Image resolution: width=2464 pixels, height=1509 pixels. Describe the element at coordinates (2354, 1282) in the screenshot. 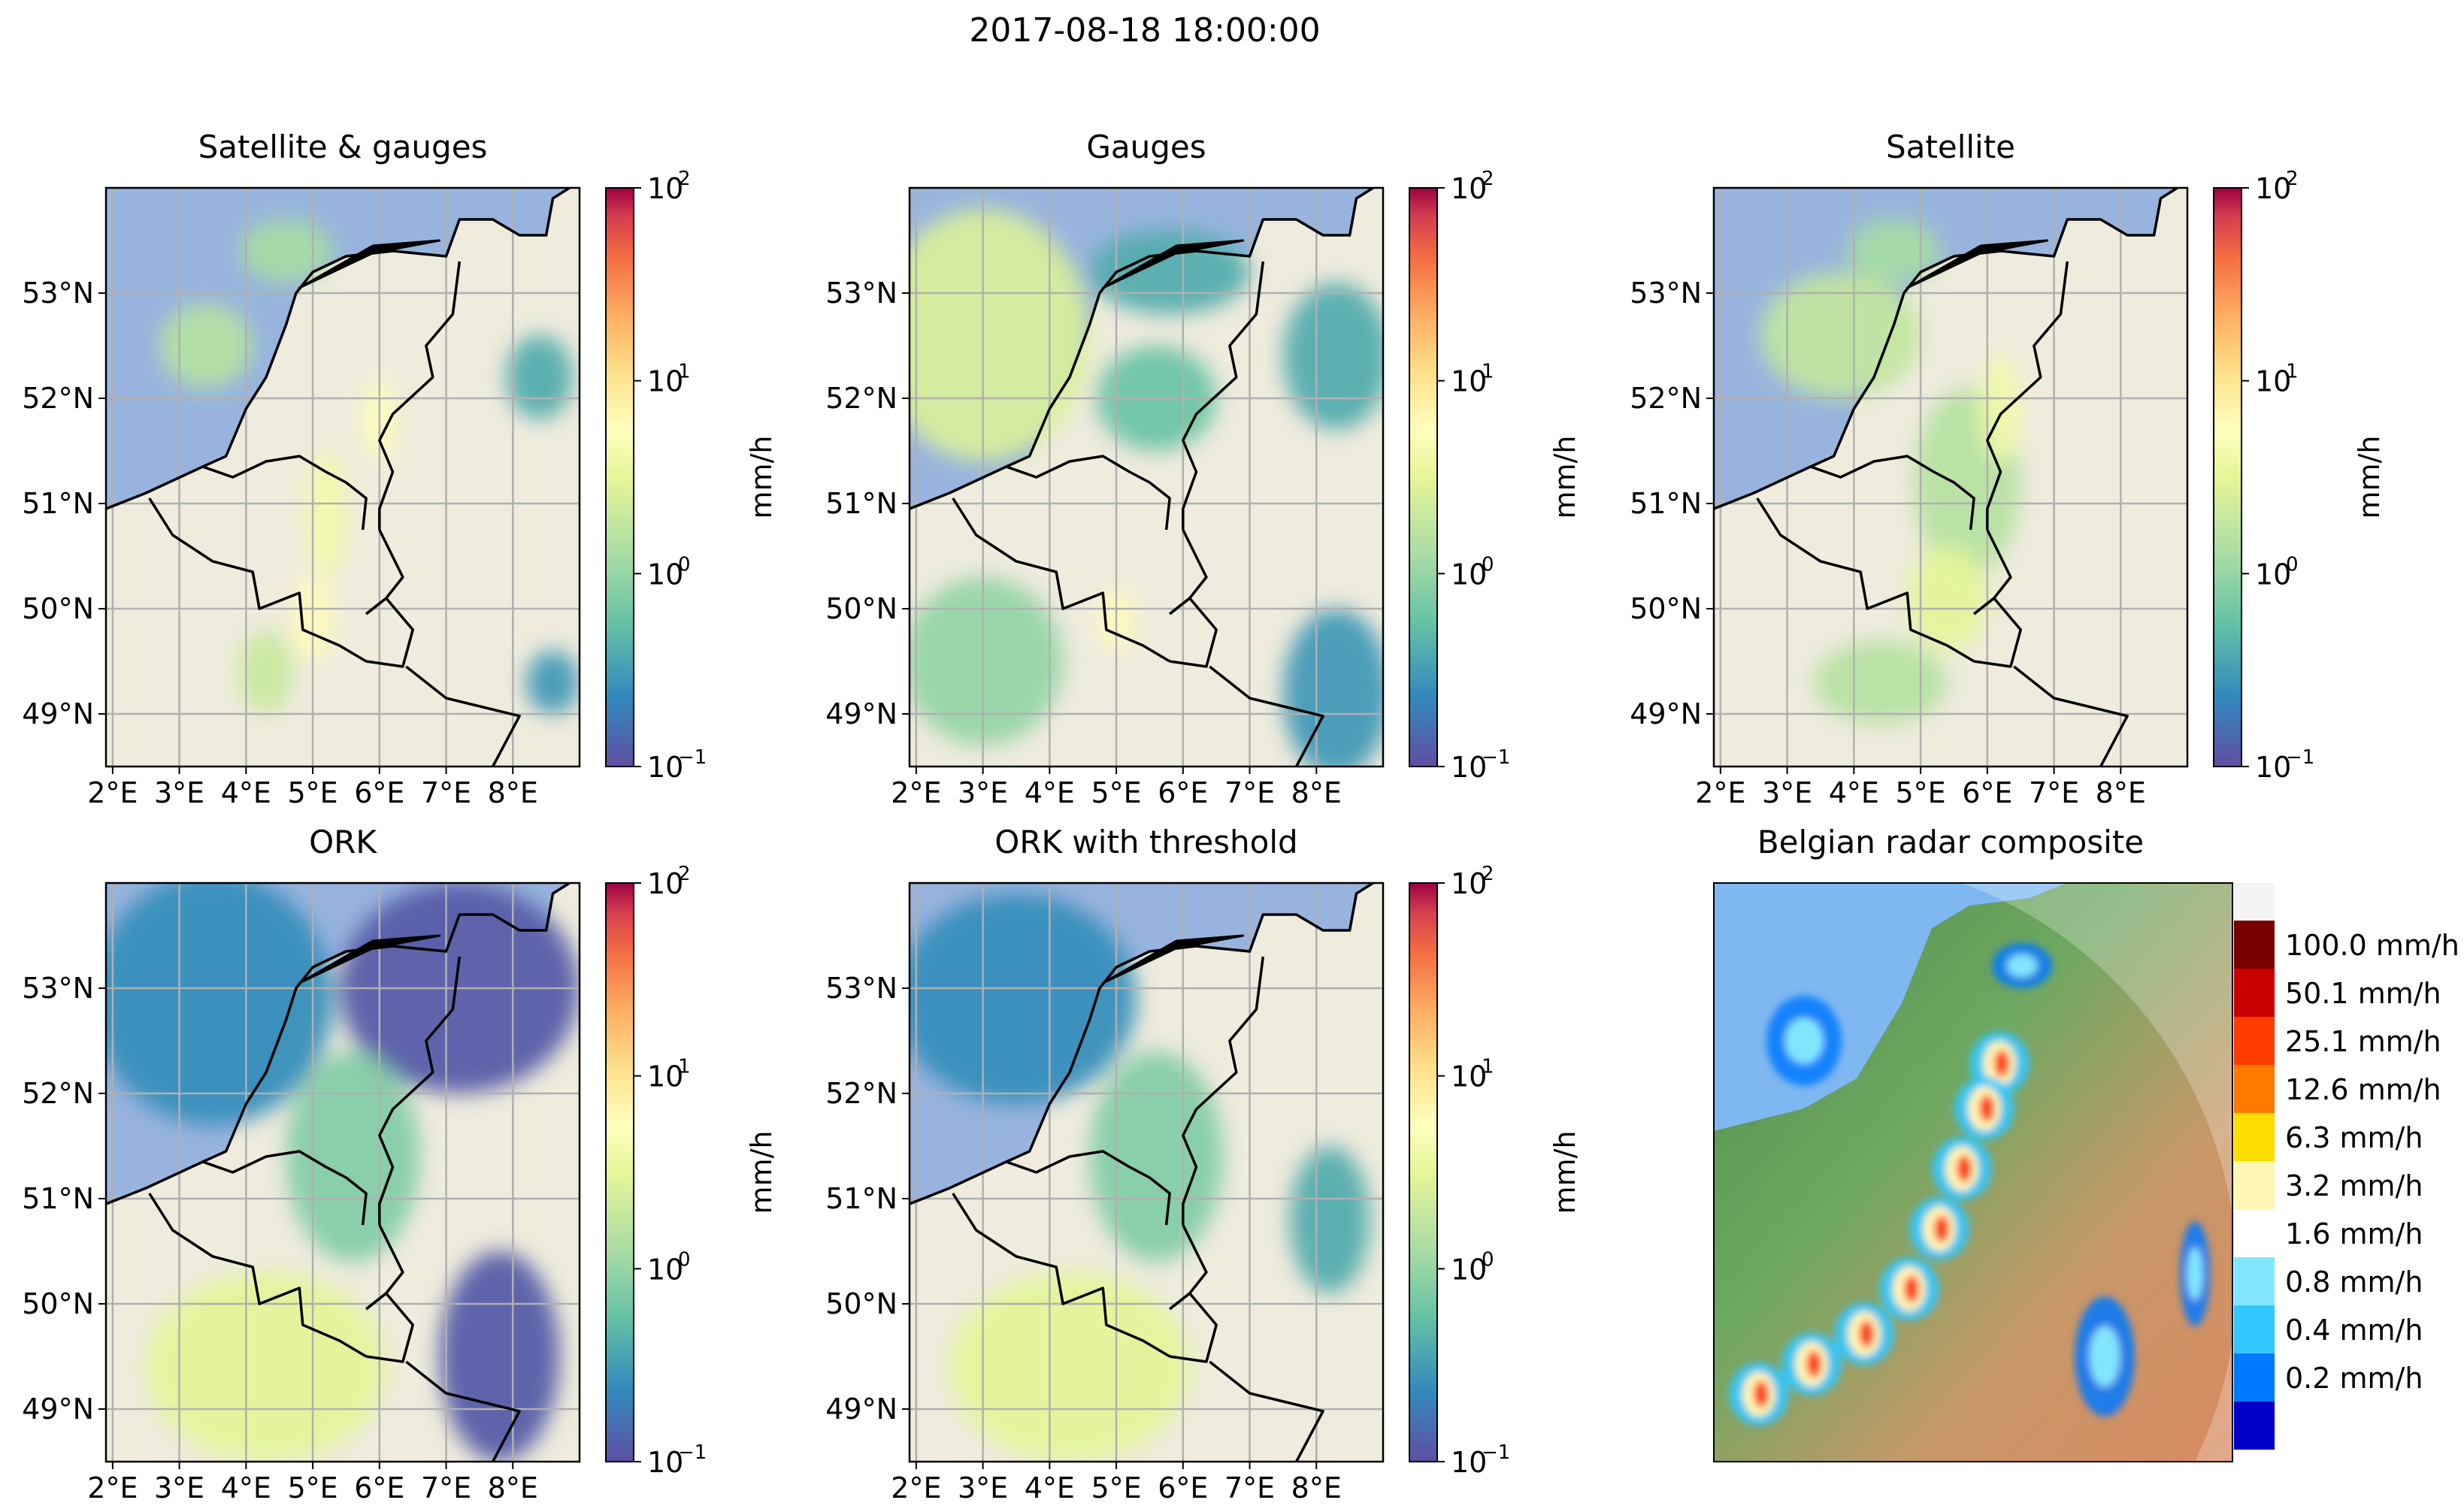

I see `legend-label: 0.8 mm/h` at that location.